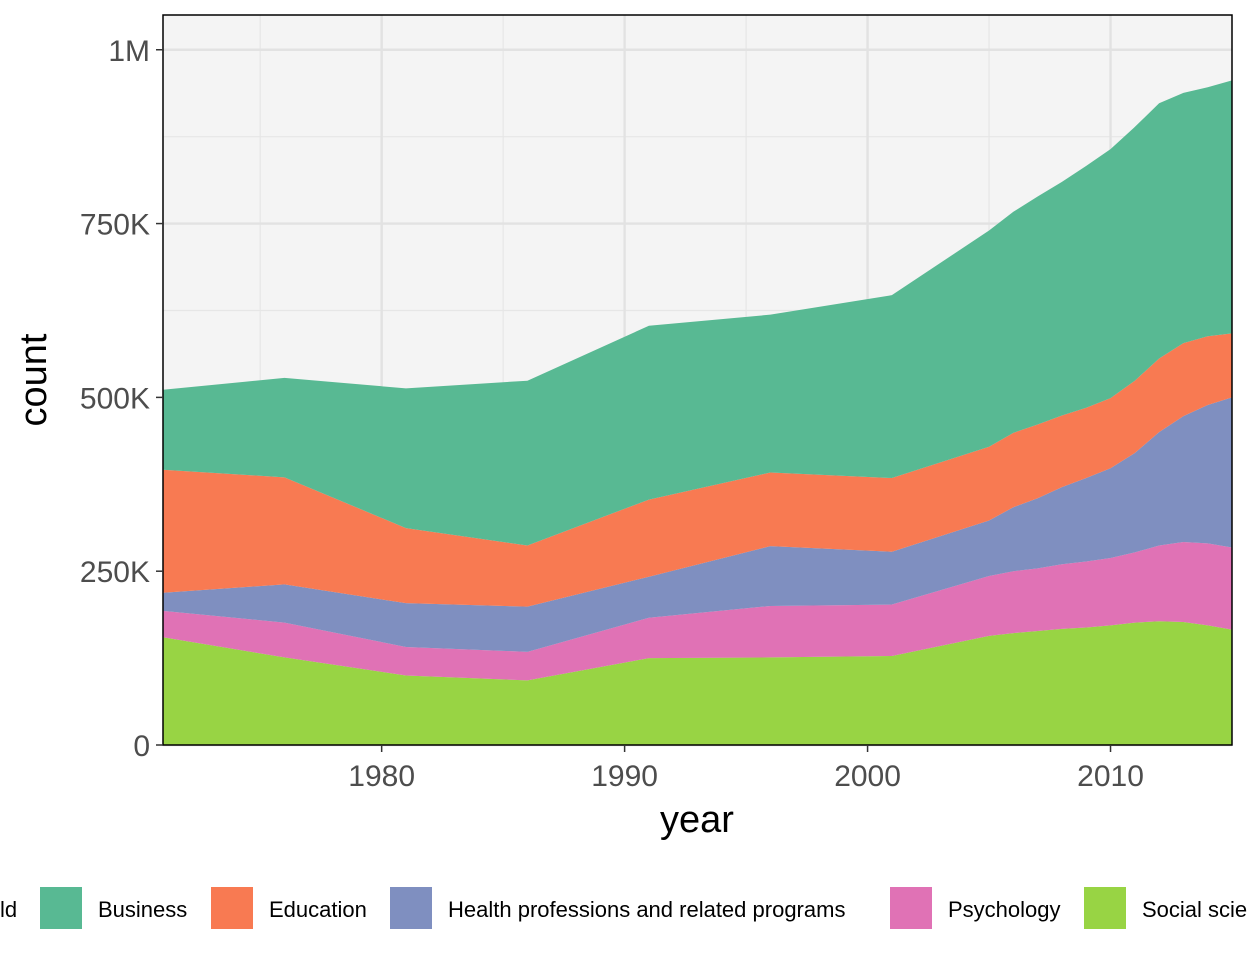 This screenshot has height=960, width=1248. I want to click on legend-title: ld, so click(8, 909).